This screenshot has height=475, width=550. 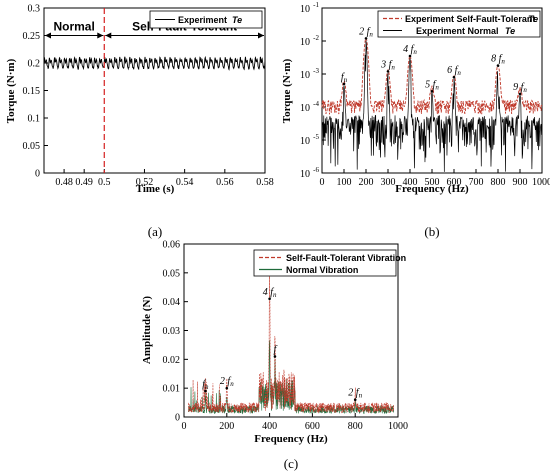 I want to click on panel-a-ytick-label: 0.25, so click(x=32, y=36).